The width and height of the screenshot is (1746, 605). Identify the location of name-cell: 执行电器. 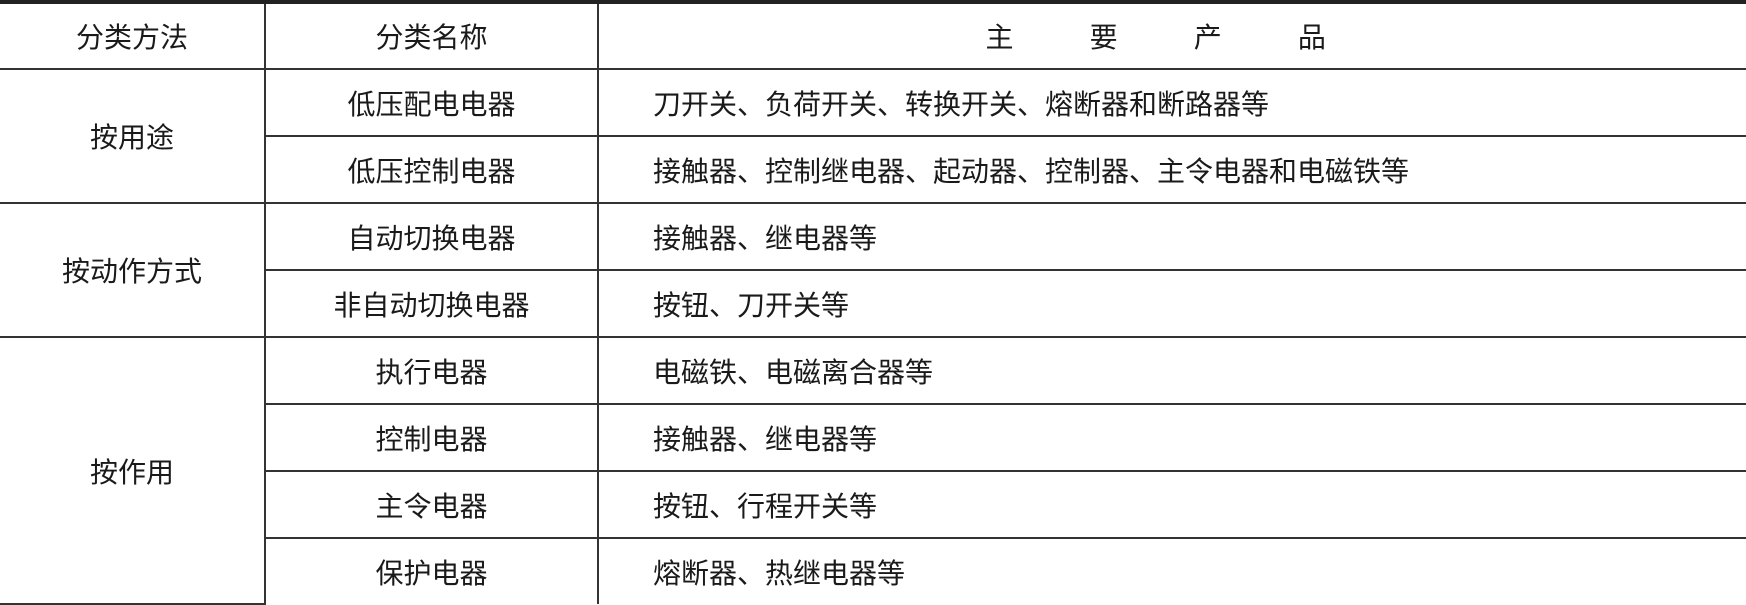
(432, 371).